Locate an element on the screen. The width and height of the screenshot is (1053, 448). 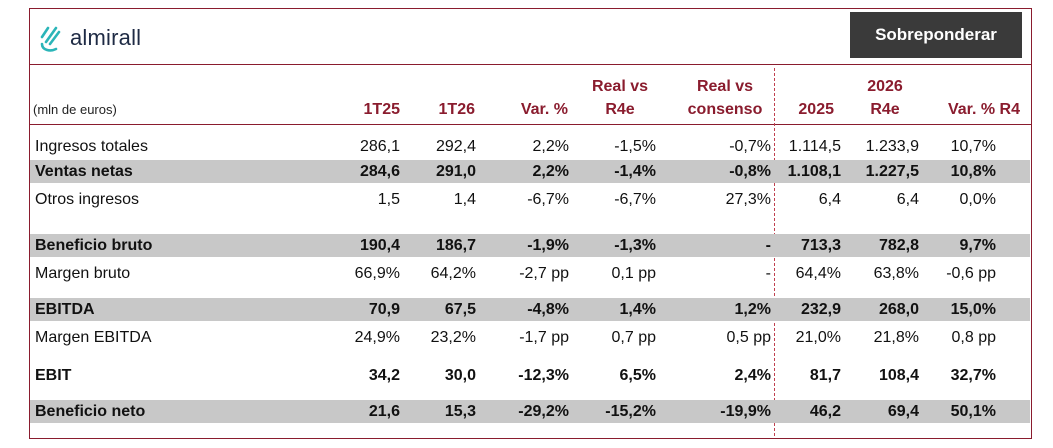
table-cell: -15,2% is located at coordinates (630, 411).